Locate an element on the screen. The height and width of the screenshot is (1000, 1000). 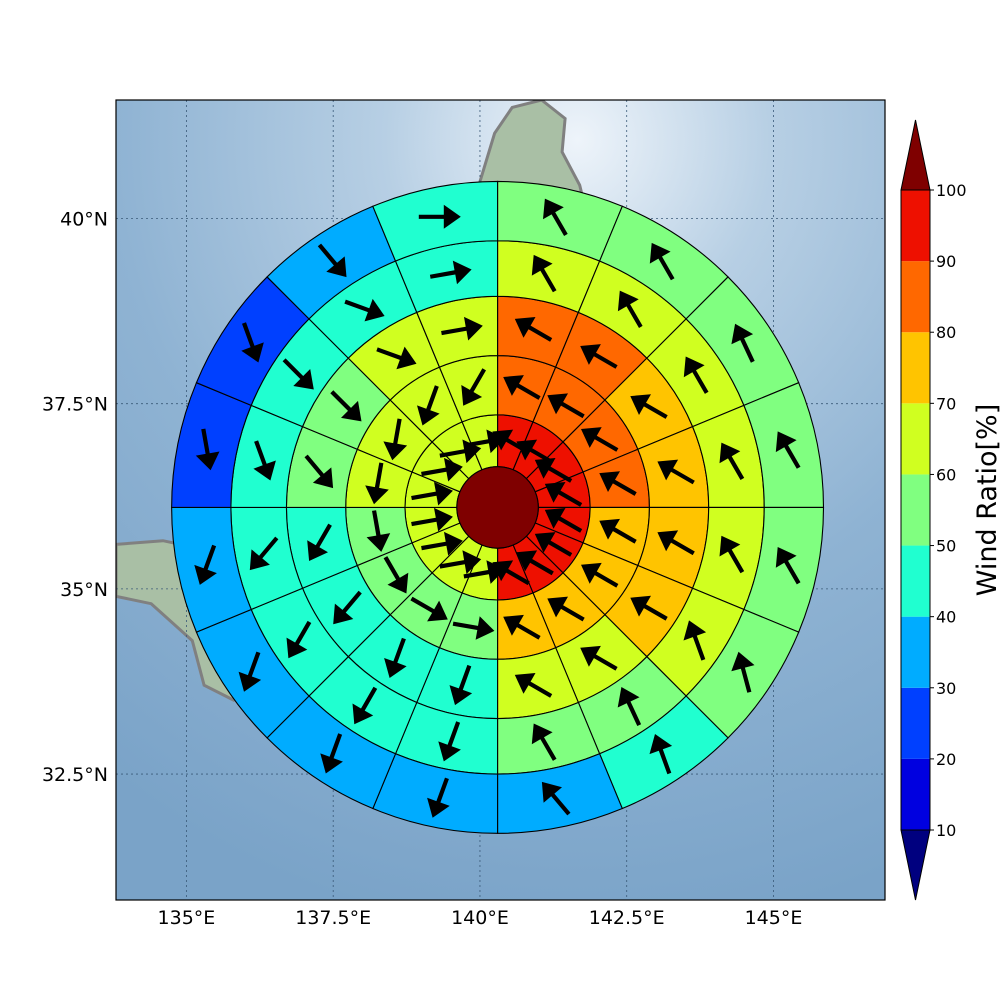
longitude-tick: 135°E is located at coordinates (187, 918).